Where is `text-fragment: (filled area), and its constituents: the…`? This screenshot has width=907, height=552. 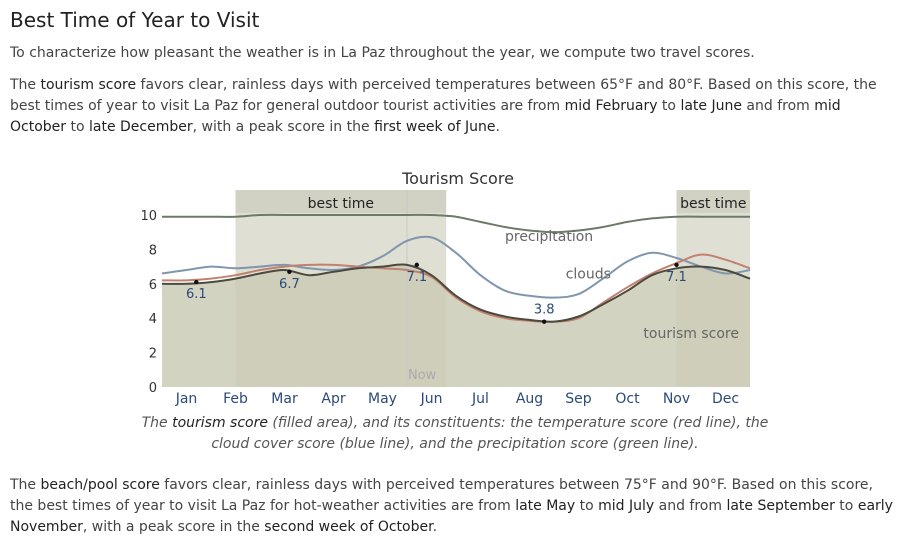 text-fragment: (filled area), and its constituents: the… is located at coordinates (490, 433).